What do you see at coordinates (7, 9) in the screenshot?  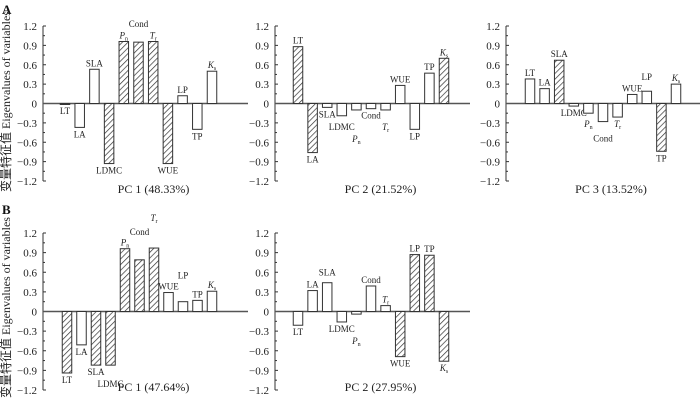 I see `panel-letter-a: A` at bounding box center [7, 9].